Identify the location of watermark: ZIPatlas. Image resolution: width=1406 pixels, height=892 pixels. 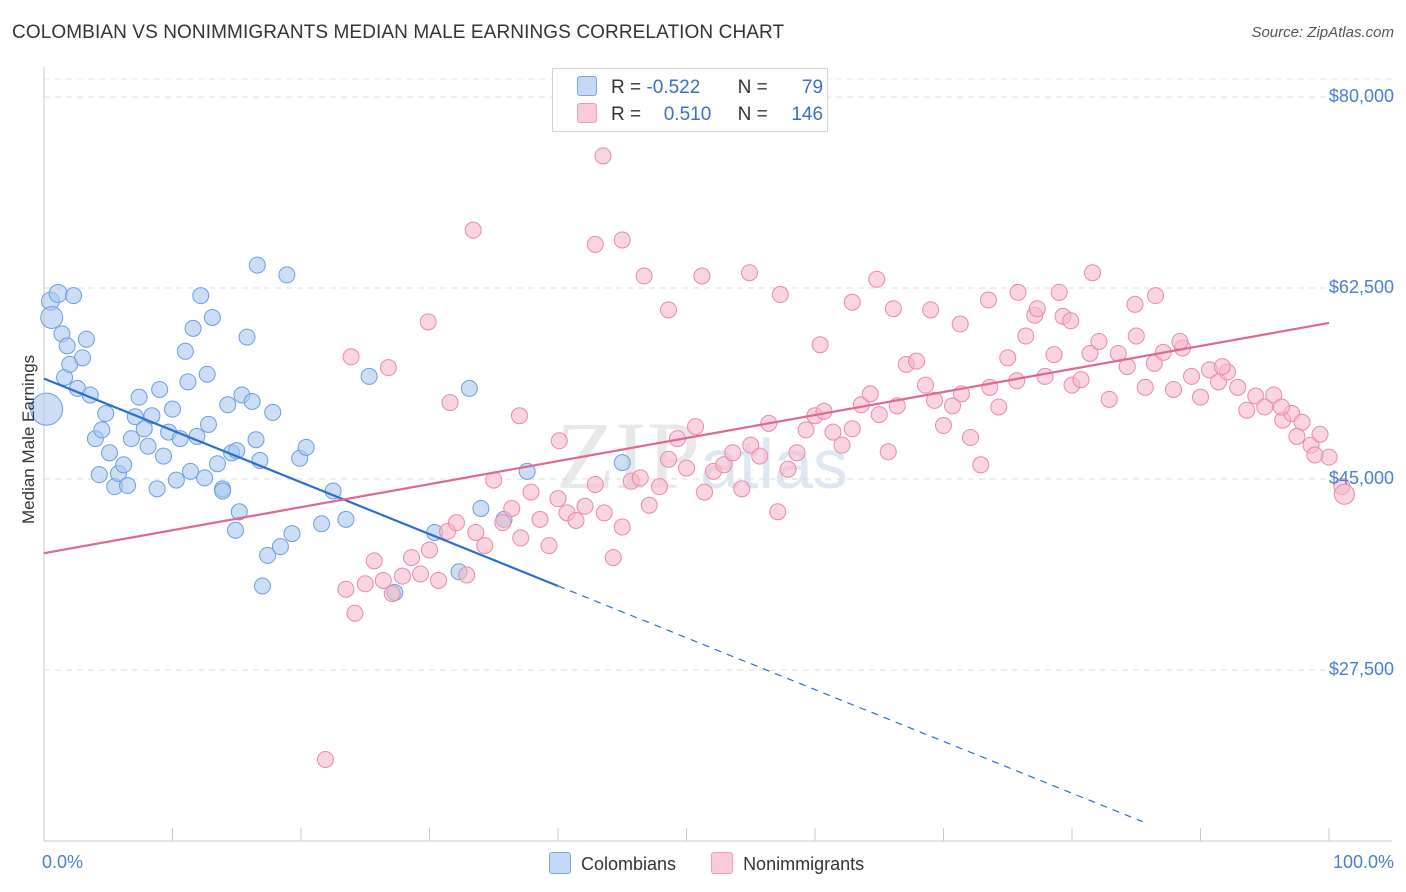
(702, 455).